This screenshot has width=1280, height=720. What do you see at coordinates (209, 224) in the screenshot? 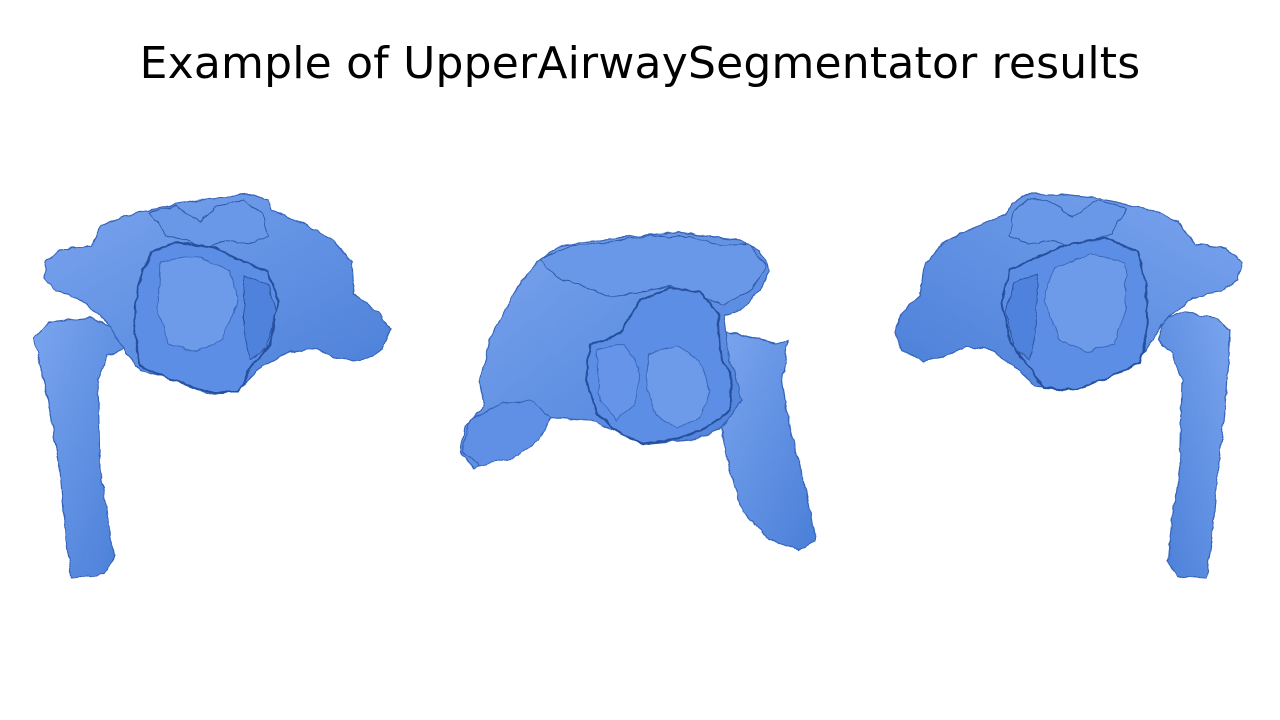
I see `left-ridge-fragments` at bounding box center [209, 224].